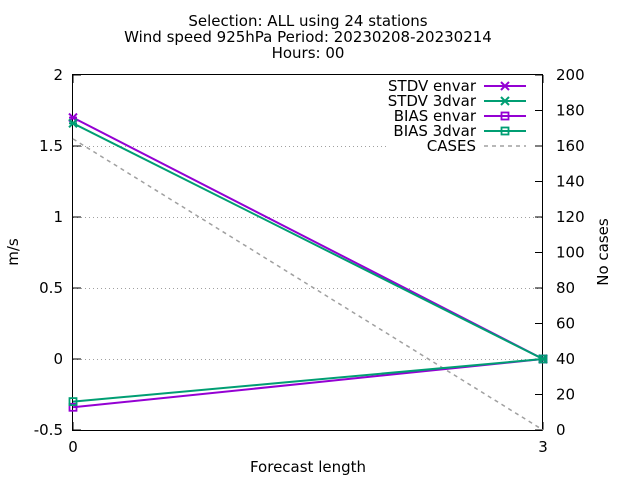  I want to click on y-tick-label: 0, so click(58, 359).